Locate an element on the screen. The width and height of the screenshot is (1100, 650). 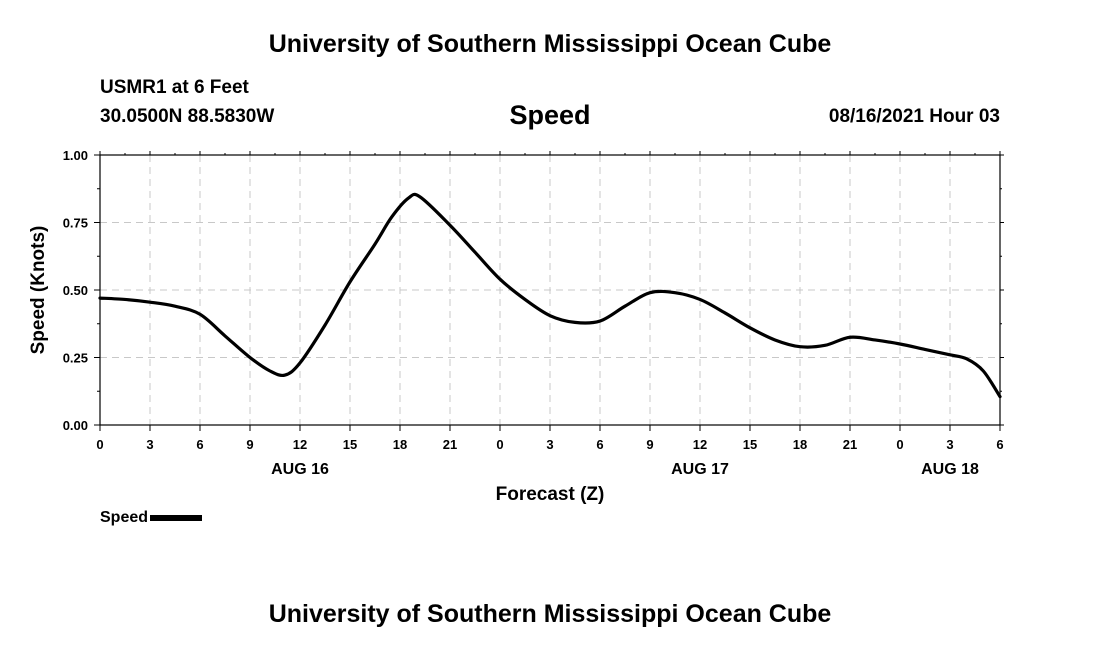
y-axis-label: Speed (Knots) is located at coordinates (38, 290).